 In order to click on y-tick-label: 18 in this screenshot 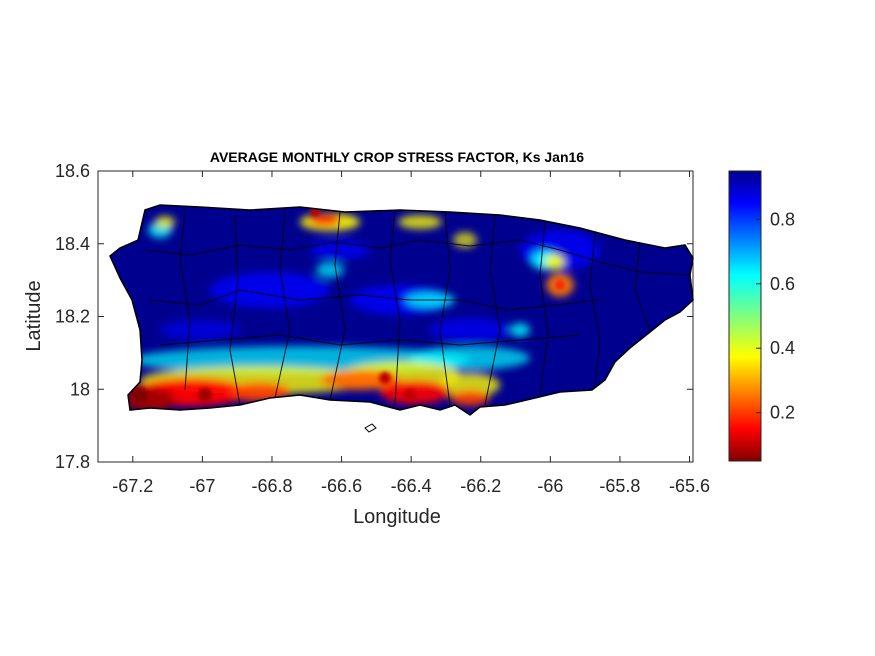, I will do `click(80, 389)`.